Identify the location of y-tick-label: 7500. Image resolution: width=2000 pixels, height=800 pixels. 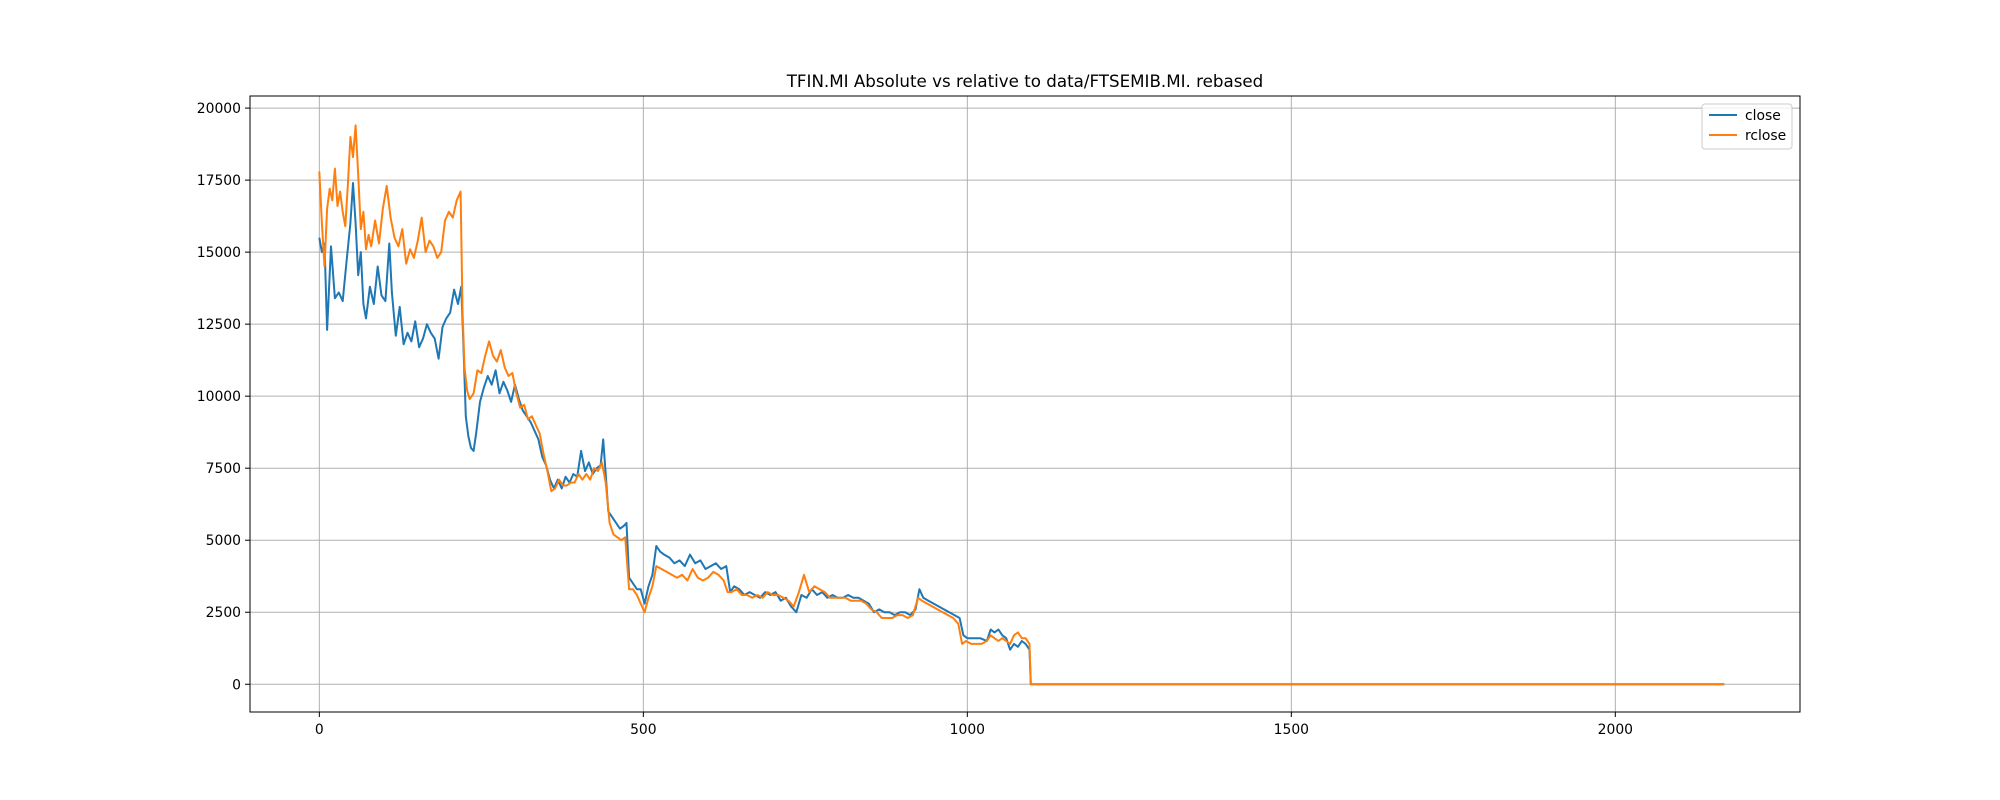
(223, 469).